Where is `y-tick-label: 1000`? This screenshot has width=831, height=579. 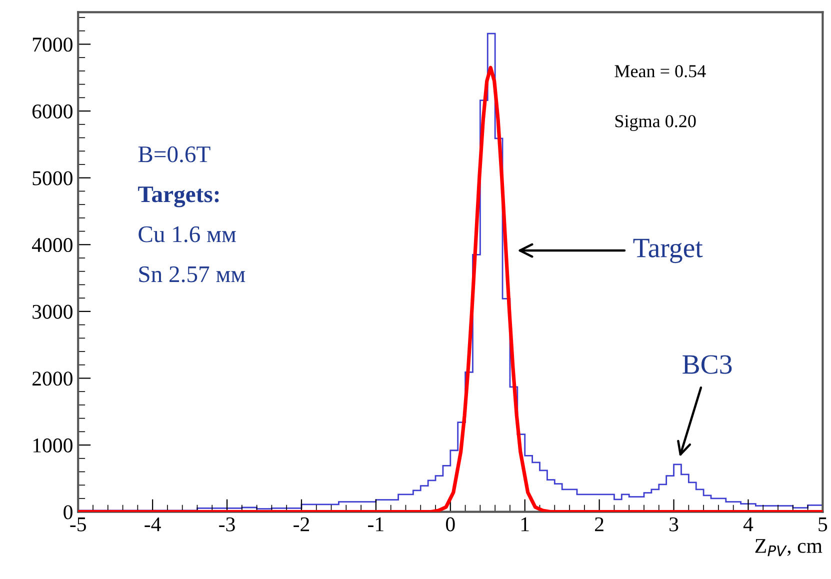 y-tick-label: 1000 is located at coordinates (52, 445).